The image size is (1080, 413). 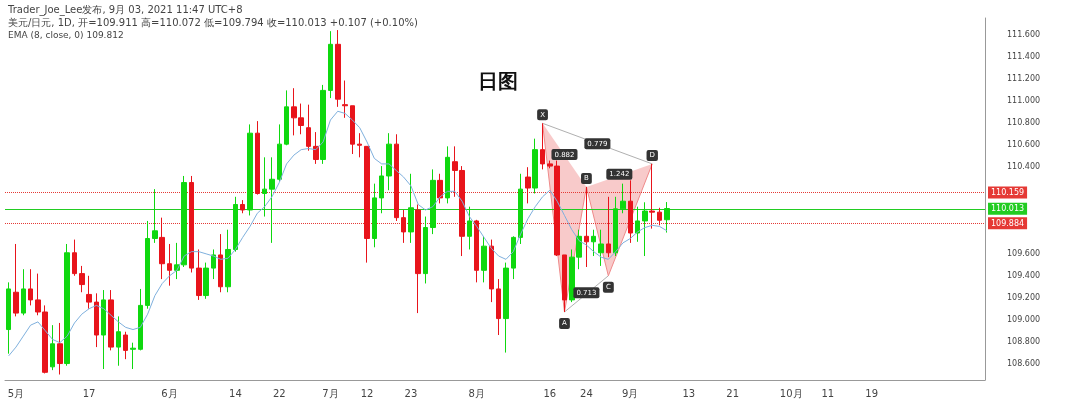 What do you see at coordinates (1024, 78) in the screenshot?
I see `y-tick-label: 111.200` at bounding box center [1024, 78].